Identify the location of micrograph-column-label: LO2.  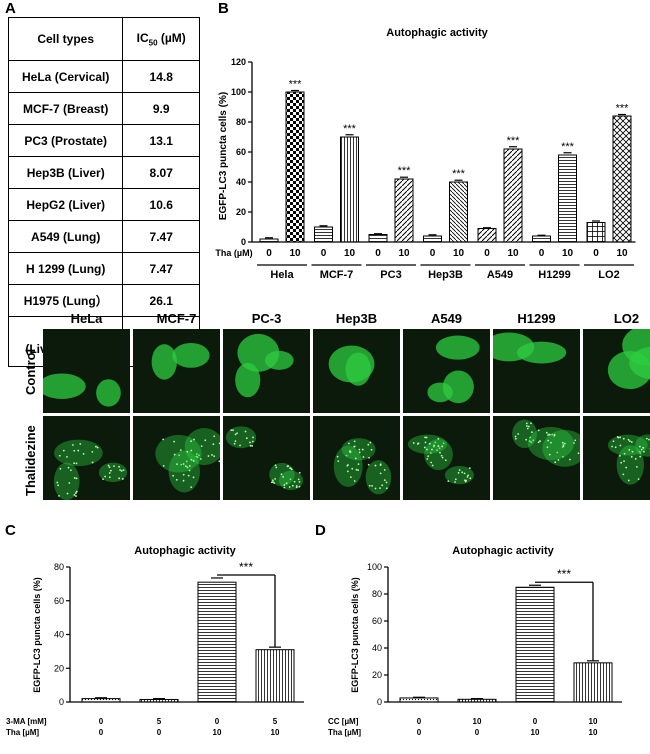
(626, 318).